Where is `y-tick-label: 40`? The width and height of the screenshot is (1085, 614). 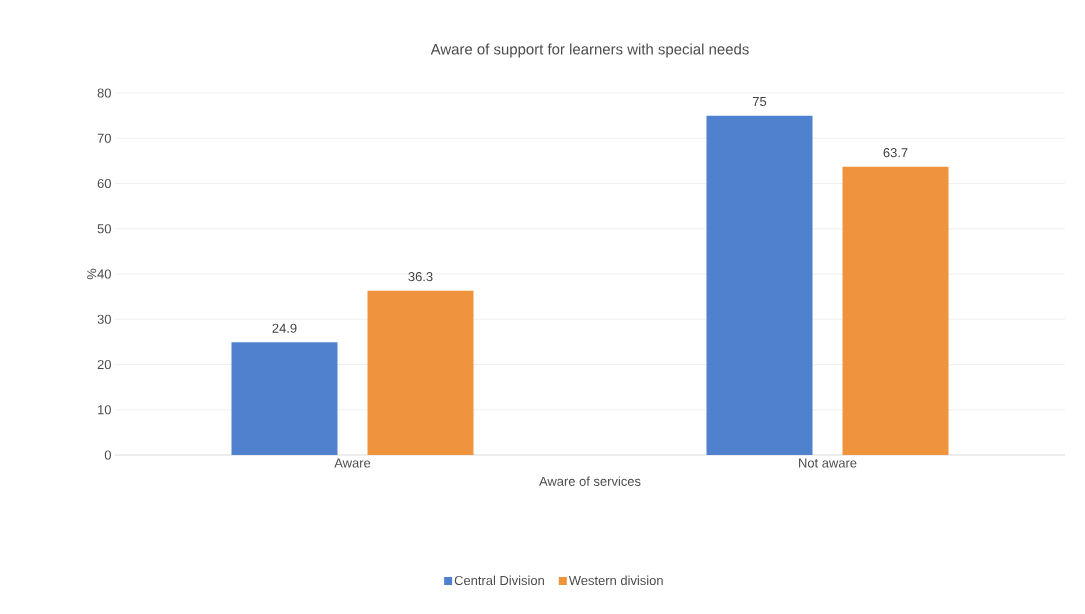
y-tick-label: 40 is located at coordinates (104, 274).